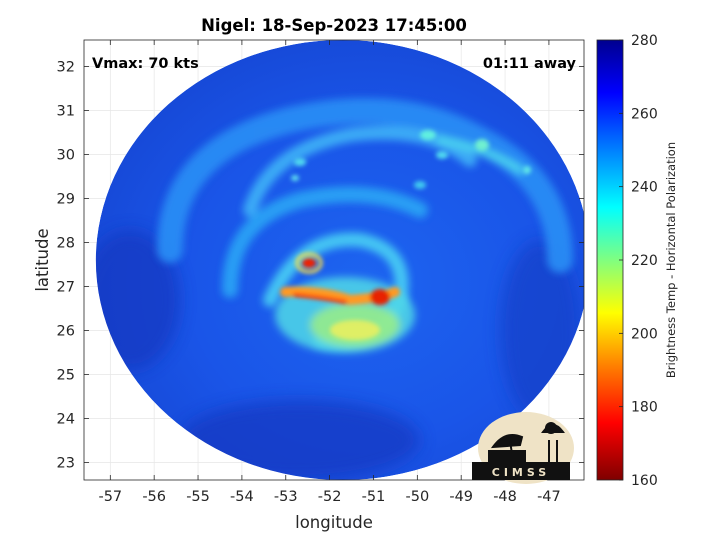  What do you see at coordinates (505, 497) in the screenshot?
I see `x-tick-label: -48` at bounding box center [505, 497].